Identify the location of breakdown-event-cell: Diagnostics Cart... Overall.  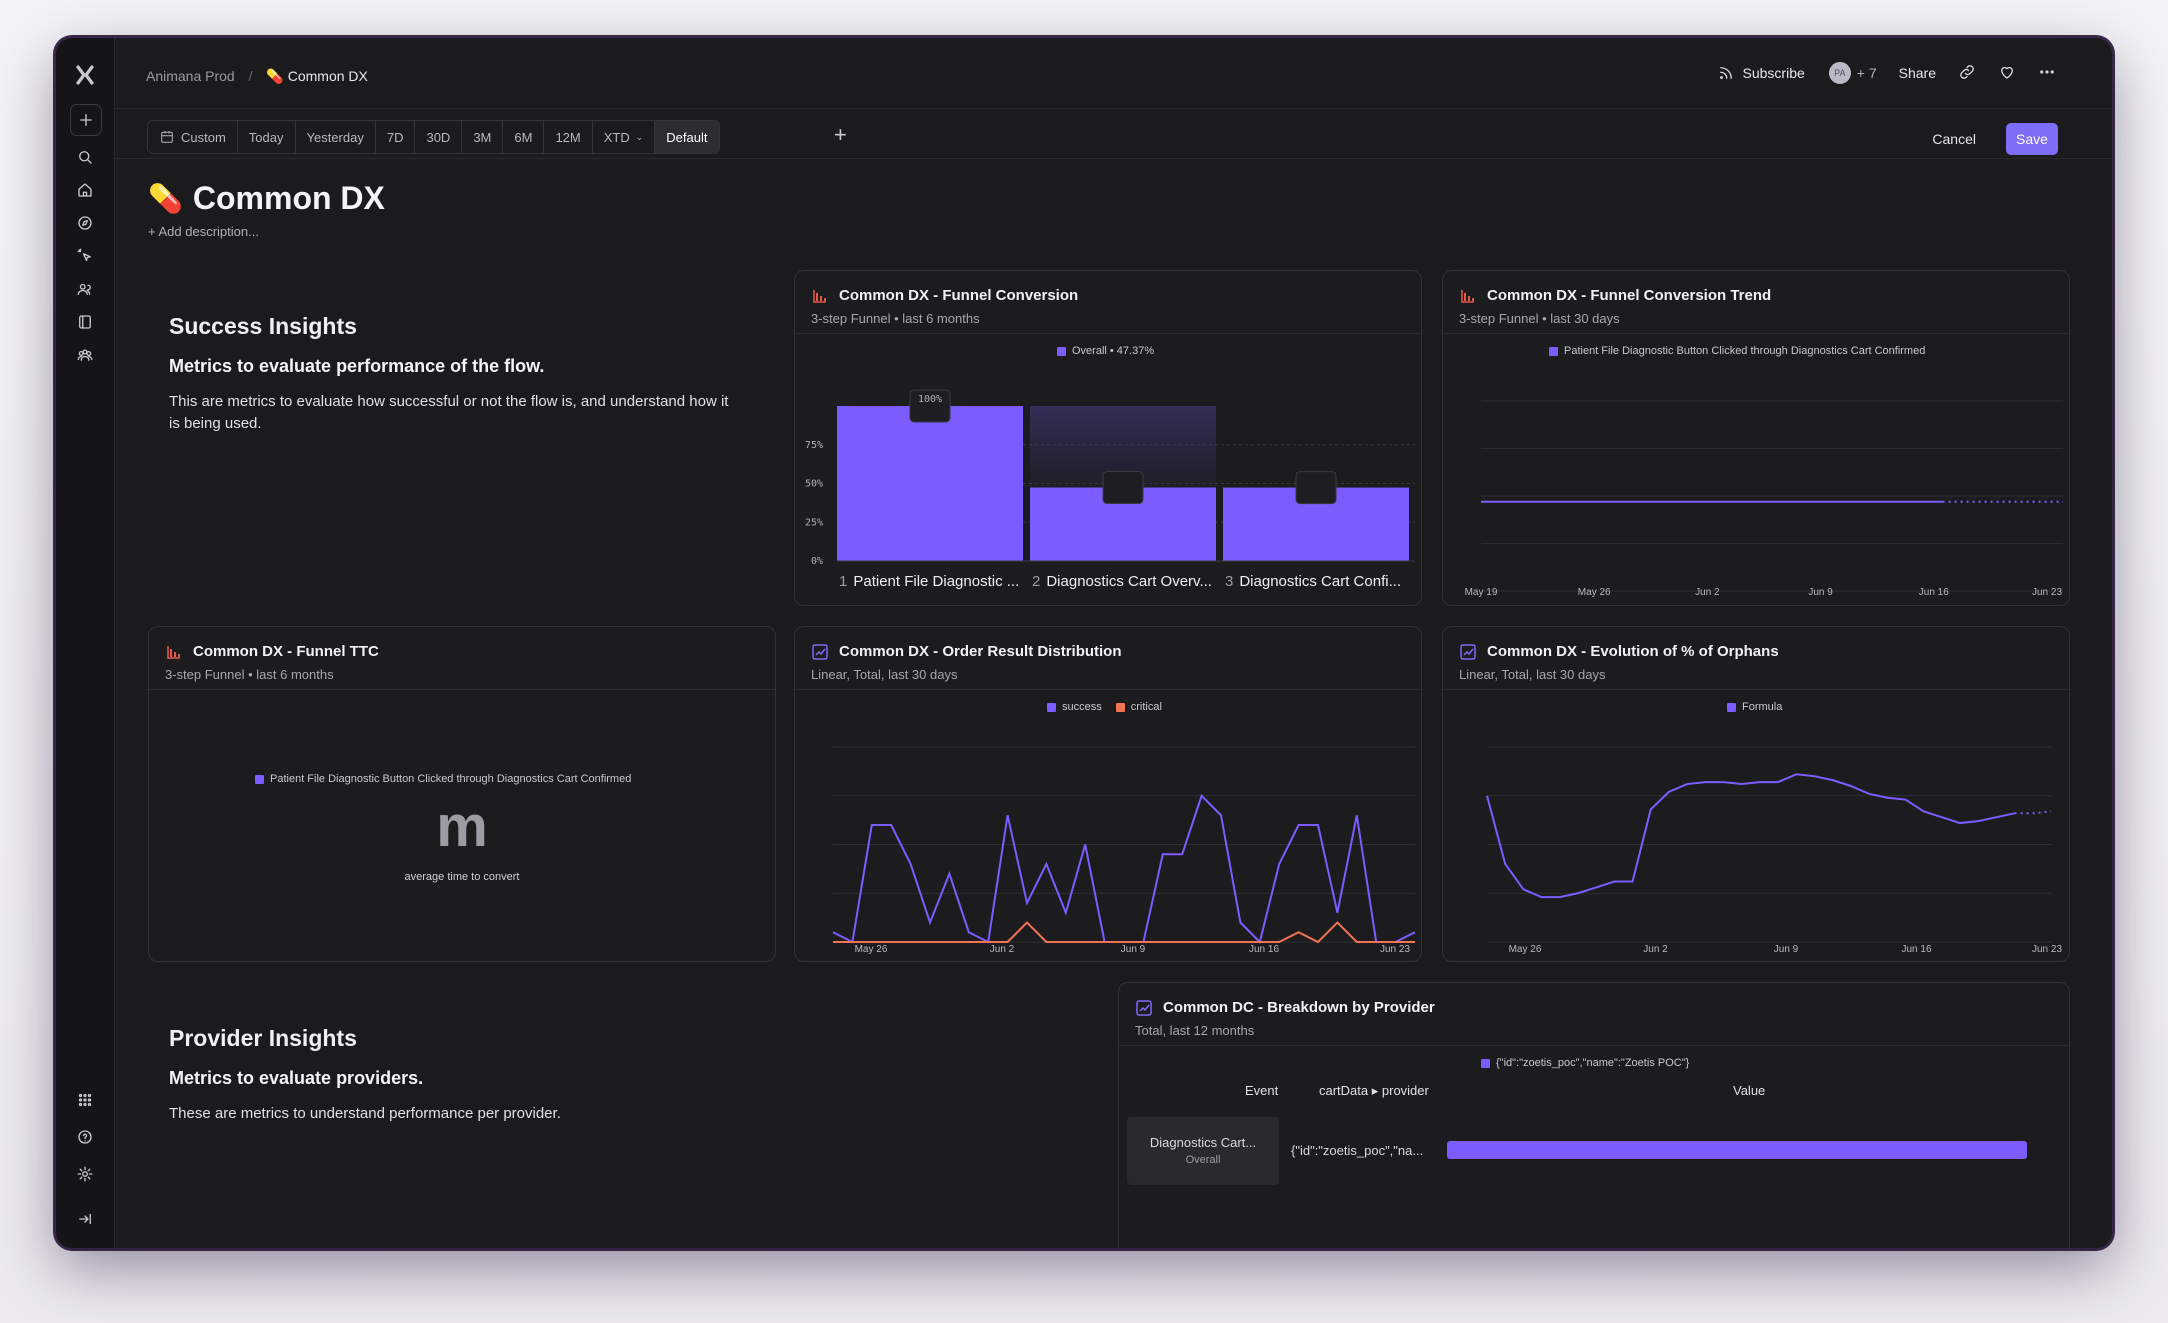
(1203, 1151).